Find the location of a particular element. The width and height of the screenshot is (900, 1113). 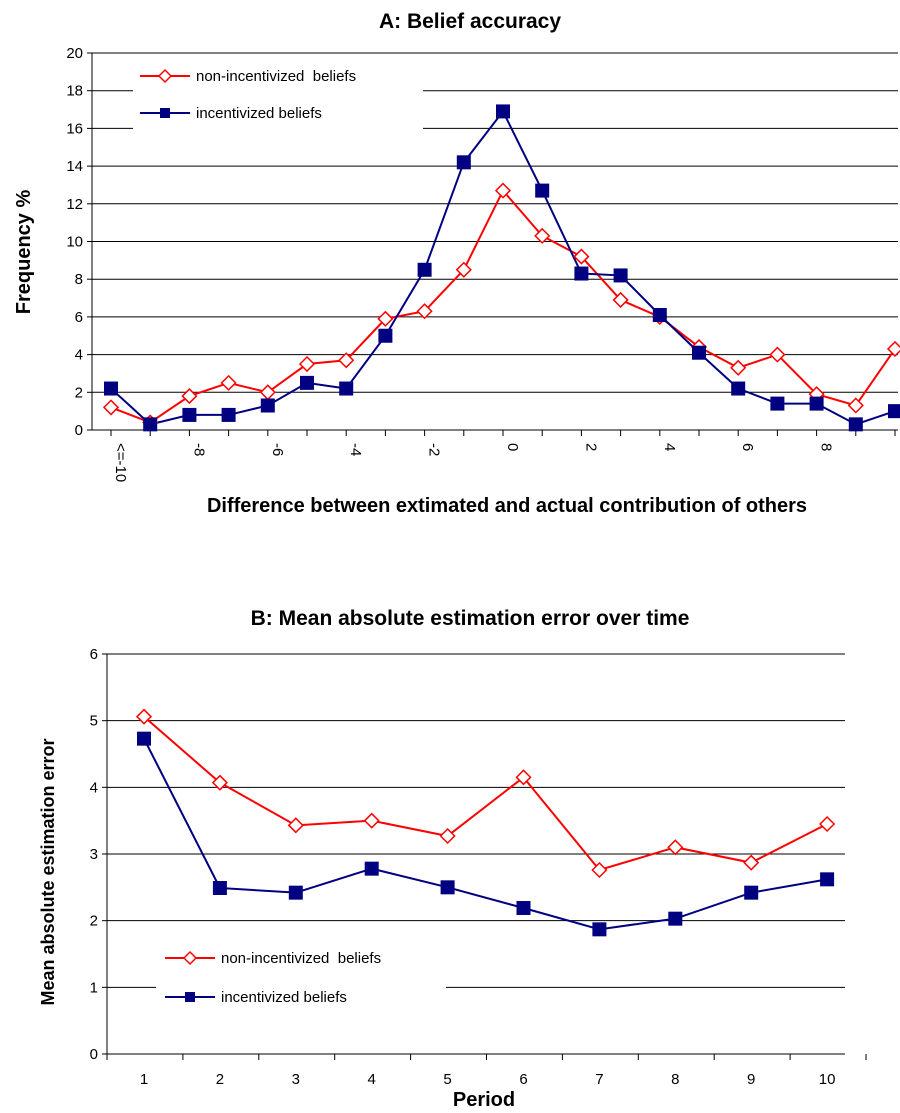

chart-b-y-tick-label: 2 is located at coordinates (94, 921).